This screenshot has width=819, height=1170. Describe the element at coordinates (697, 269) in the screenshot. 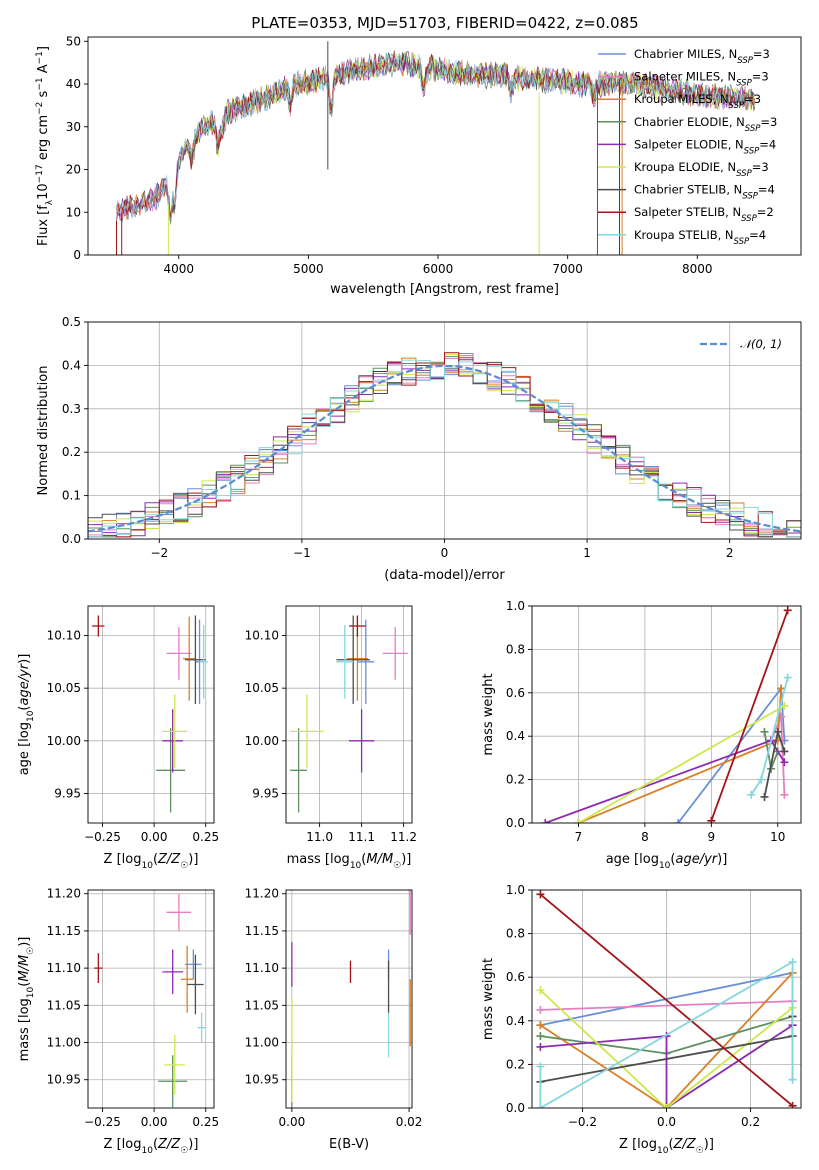

I see `x-tick-label: 8000` at that location.